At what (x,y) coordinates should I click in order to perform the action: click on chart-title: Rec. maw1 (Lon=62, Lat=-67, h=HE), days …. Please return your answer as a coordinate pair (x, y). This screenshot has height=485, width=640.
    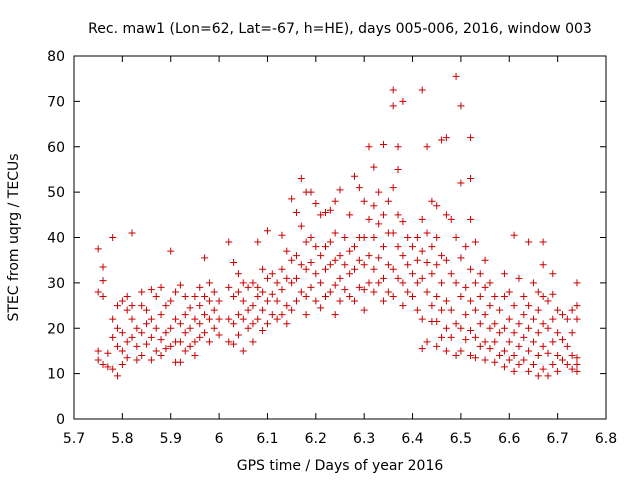
    Looking at the image, I should click on (340, 29).